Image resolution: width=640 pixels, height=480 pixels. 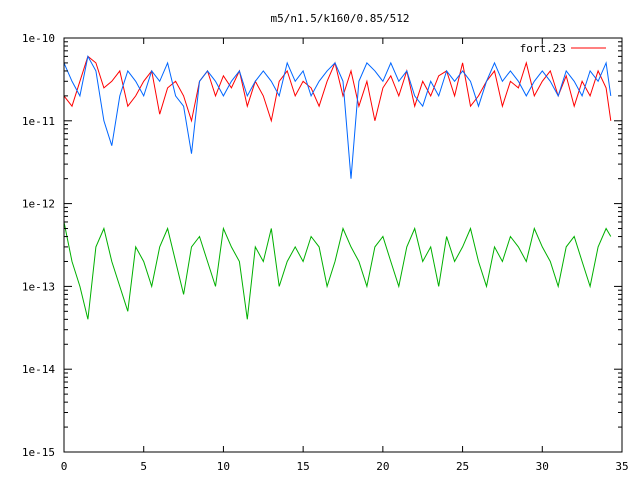 I want to click on chart-title: m5/n1.5/k160/0.85/512, so click(x=339, y=18).